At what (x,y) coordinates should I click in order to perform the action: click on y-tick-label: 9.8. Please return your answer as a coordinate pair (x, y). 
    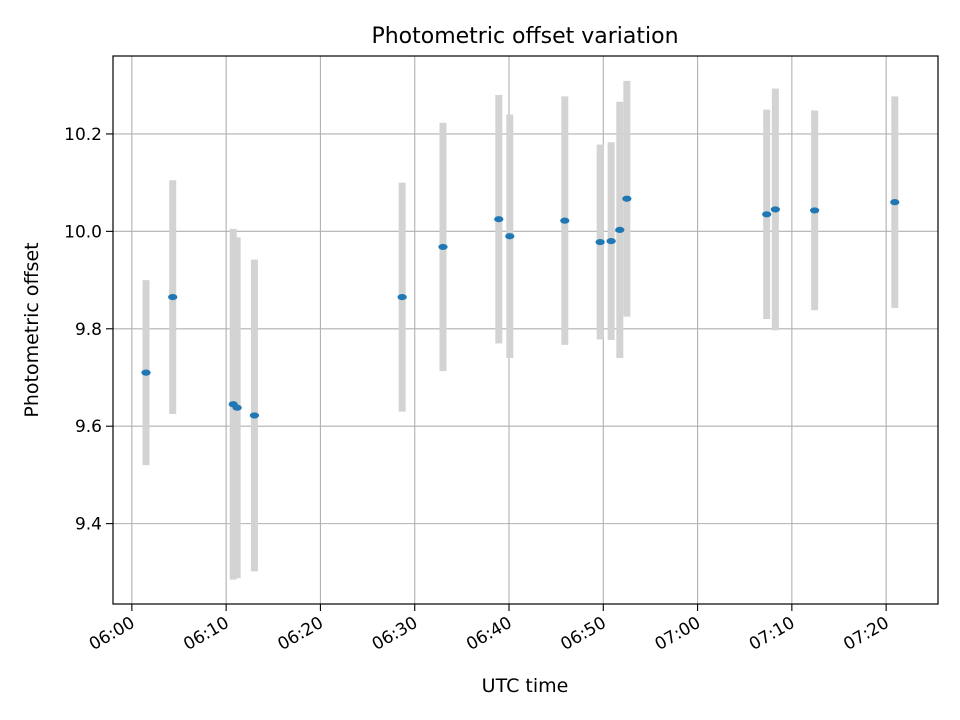
    Looking at the image, I should click on (88, 330).